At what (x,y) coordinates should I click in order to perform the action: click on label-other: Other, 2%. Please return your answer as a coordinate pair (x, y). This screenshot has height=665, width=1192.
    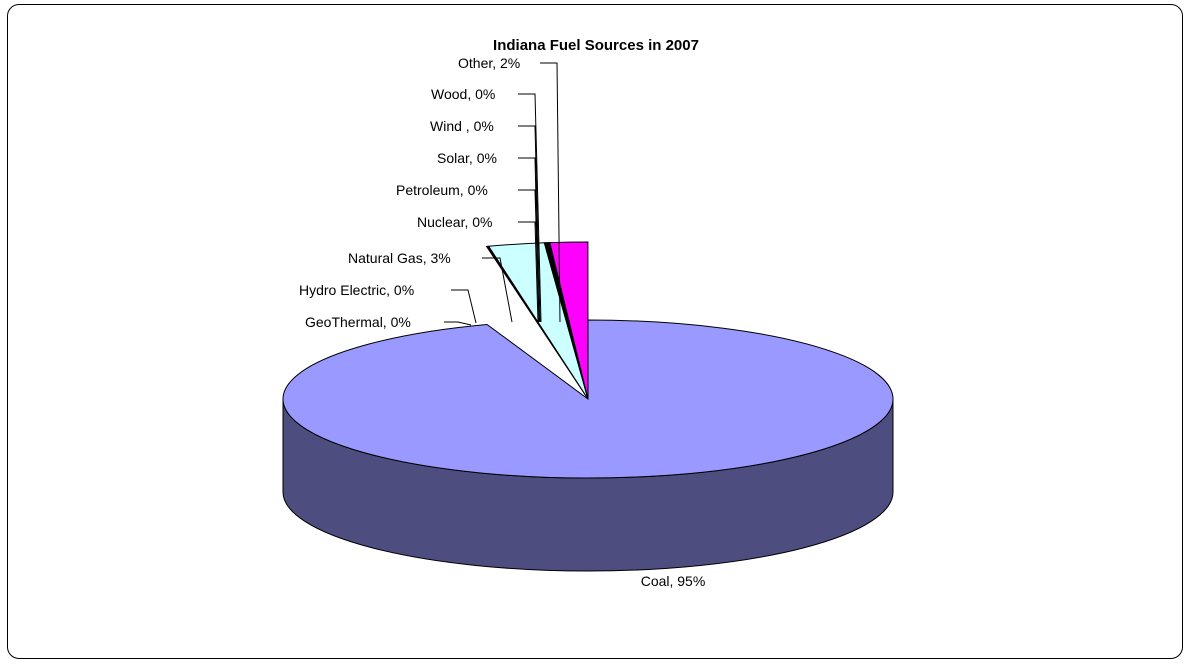
    Looking at the image, I should click on (489, 63).